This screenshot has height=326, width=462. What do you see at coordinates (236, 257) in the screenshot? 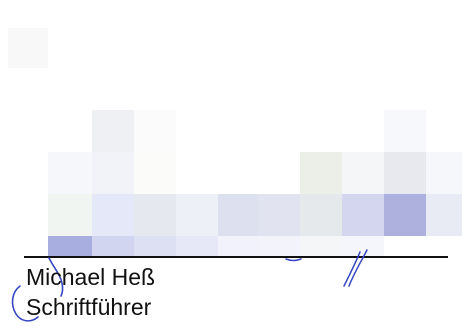
I see `signature-line` at bounding box center [236, 257].